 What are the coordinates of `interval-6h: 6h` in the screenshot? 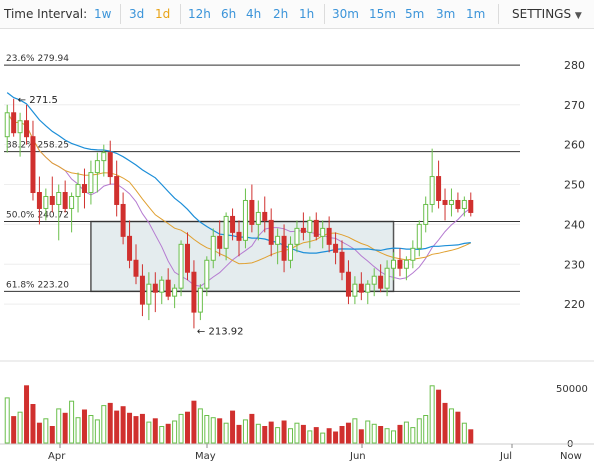 It's located at (229, 14).